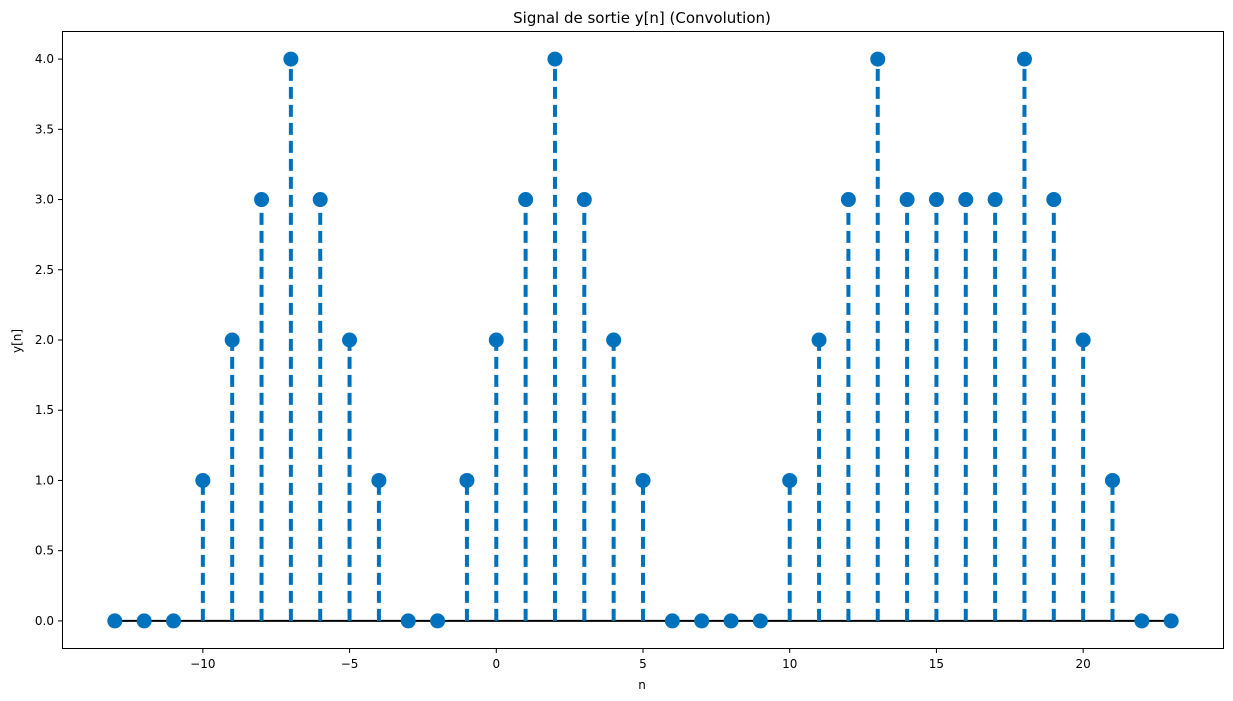 This screenshot has height=701, width=1233. Describe the element at coordinates (44, 270) in the screenshot. I see `y-tick-label: 2.5` at that location.